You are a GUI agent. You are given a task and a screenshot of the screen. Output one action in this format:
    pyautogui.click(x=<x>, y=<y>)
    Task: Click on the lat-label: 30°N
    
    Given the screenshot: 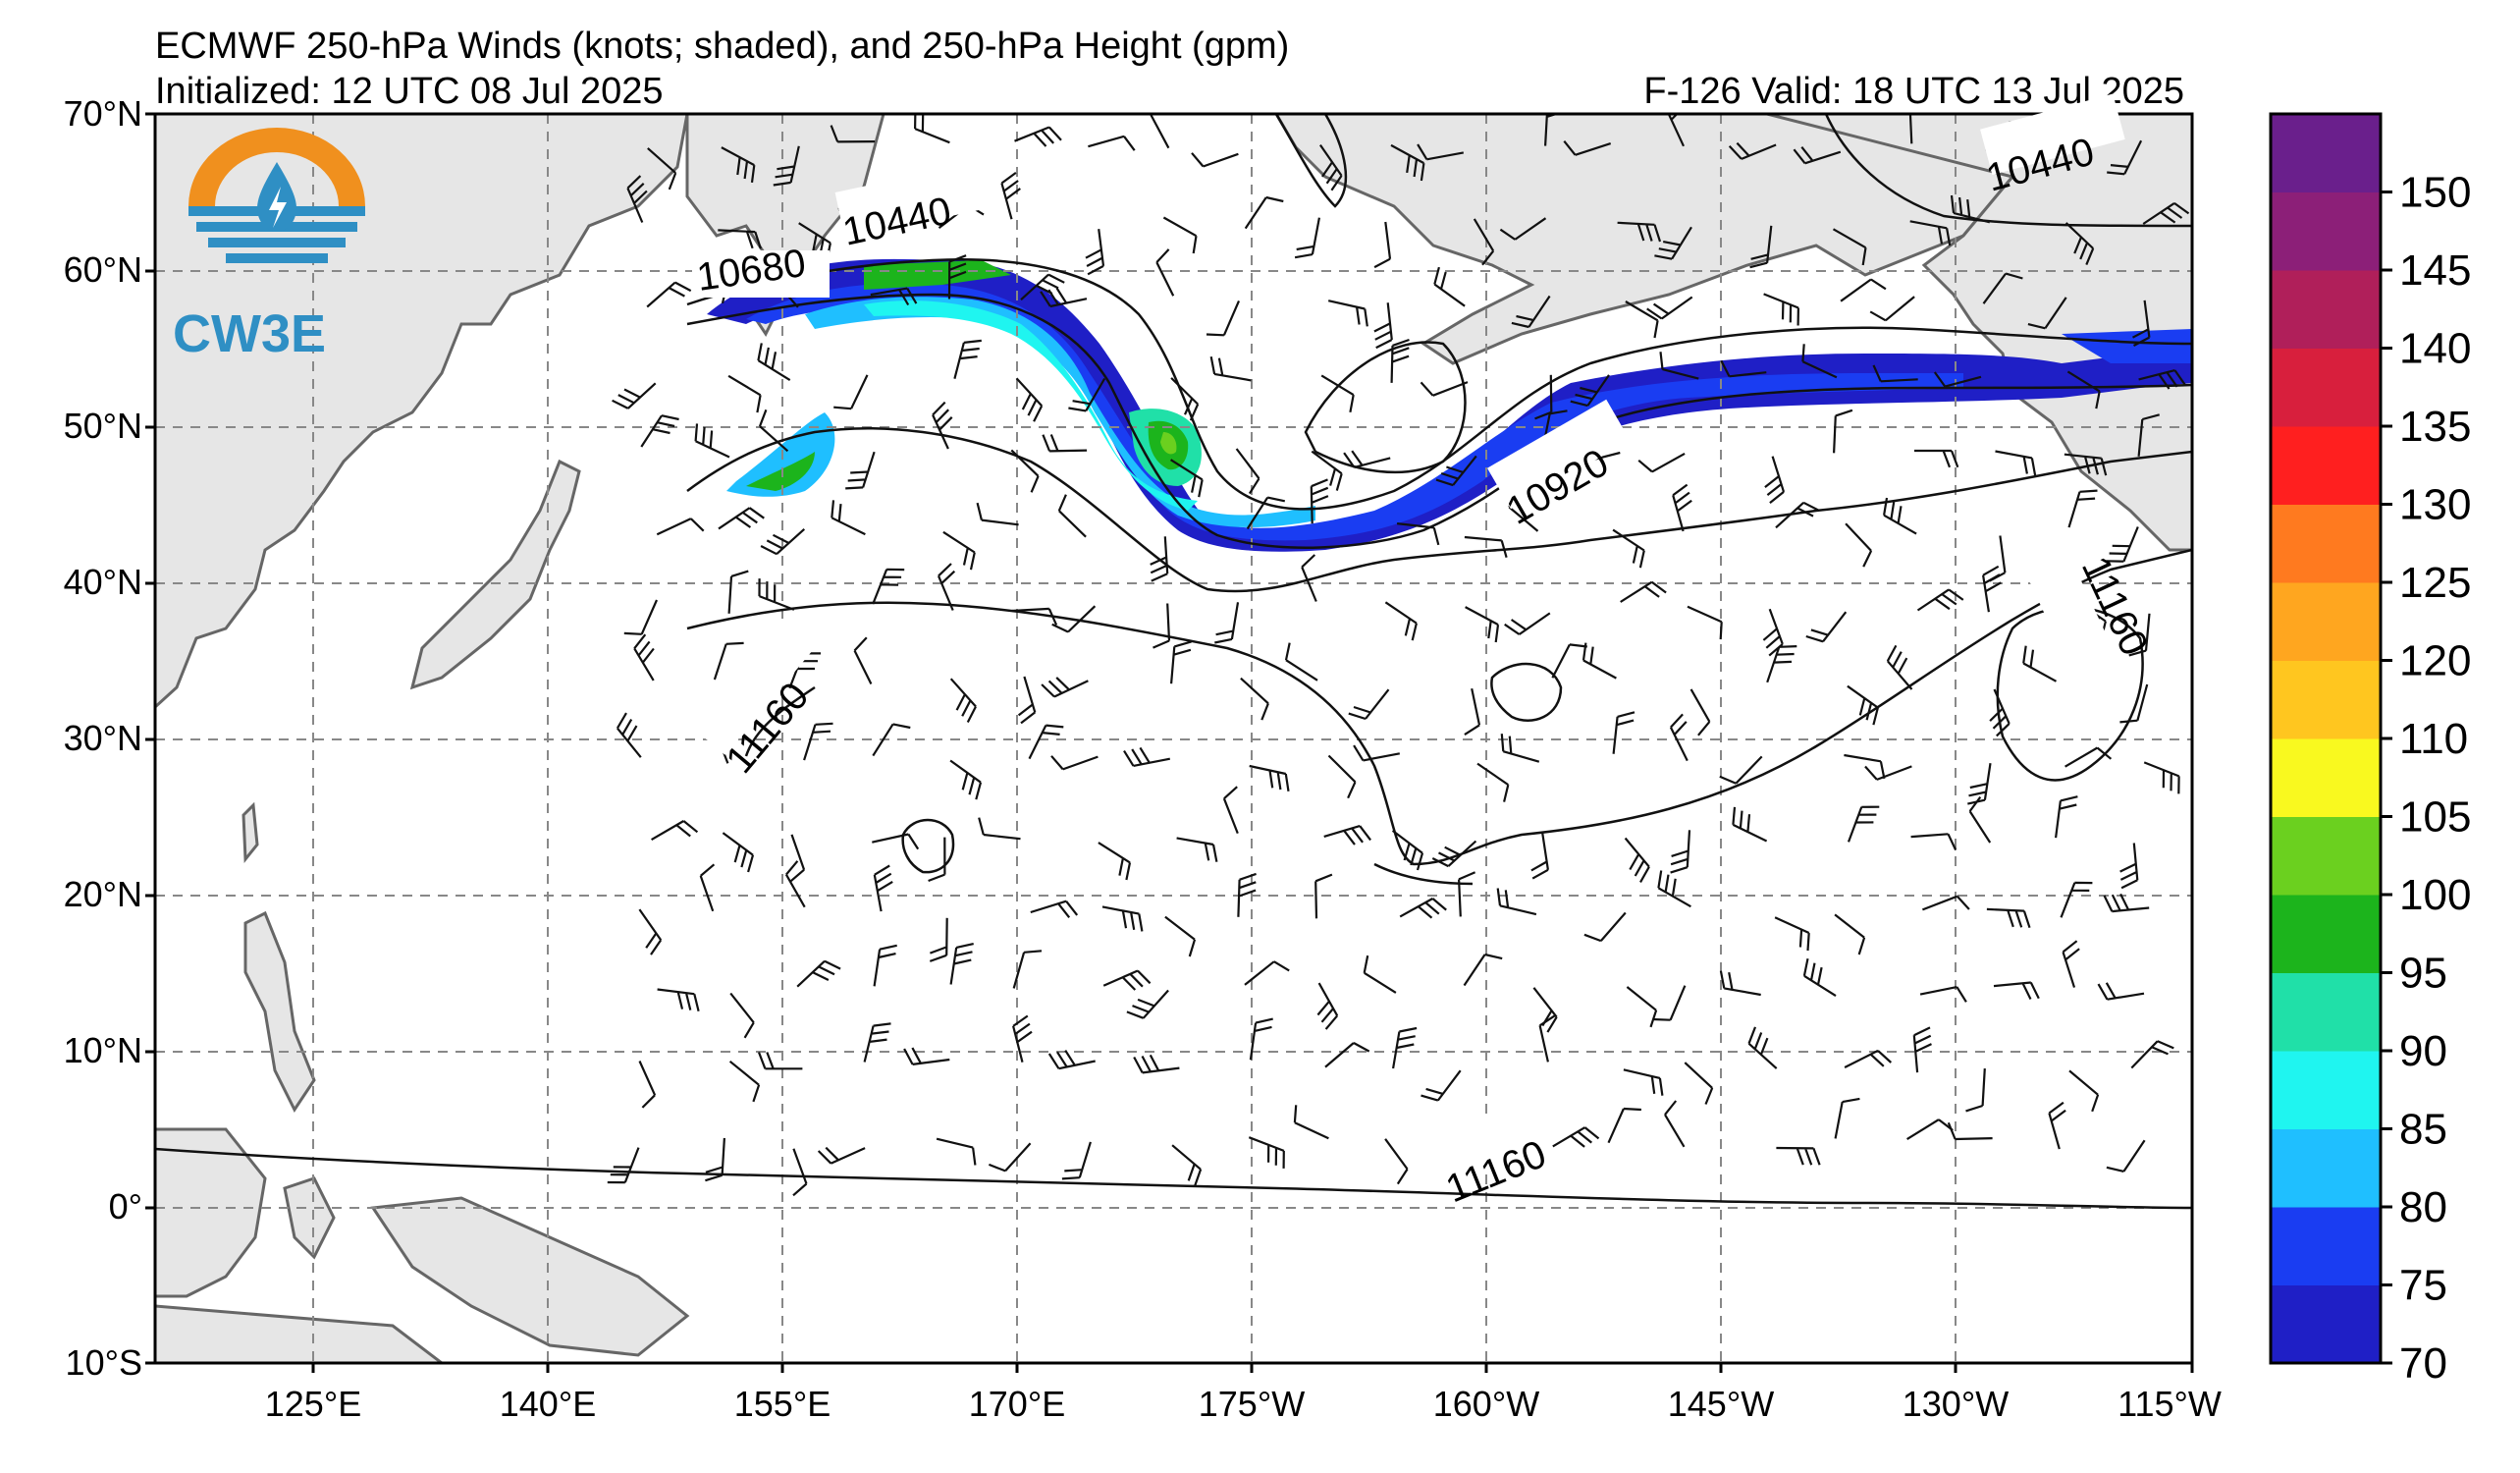 What is the action you would take?
    pyautogui.click(x=103, y=738)
    